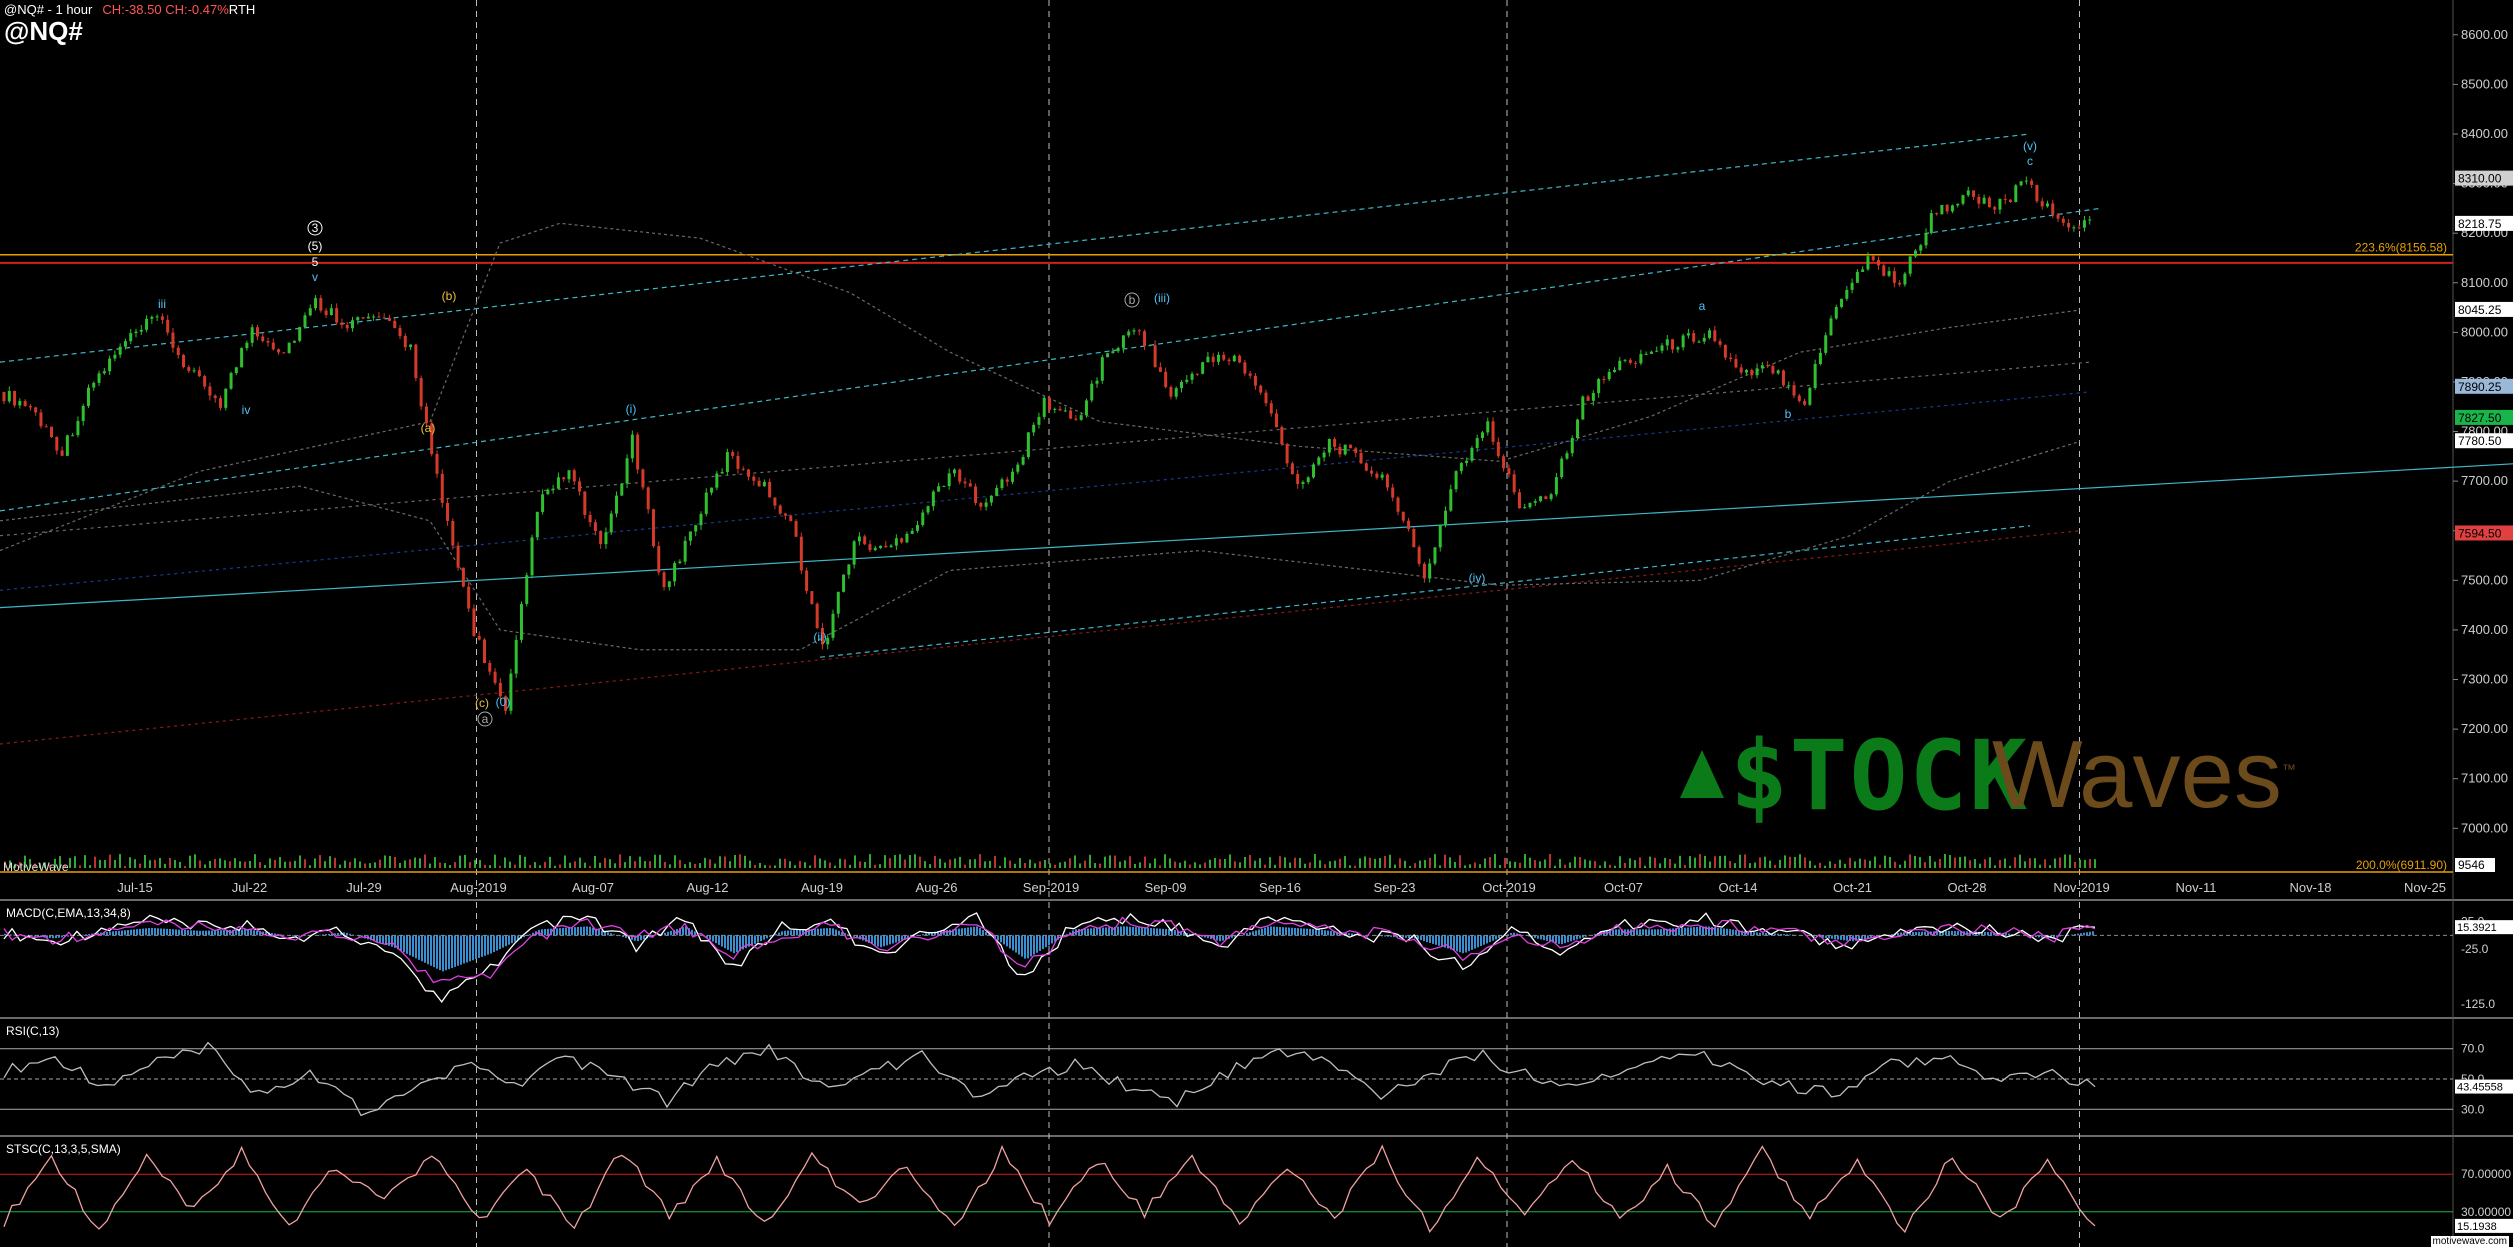 The width and height of the screenshot is (2513, 1247). What do you see at coordinates (2469, 1241) in the screenshot?
I see `footer-url: motivewave.com` at bounding box center [2469, 1241].